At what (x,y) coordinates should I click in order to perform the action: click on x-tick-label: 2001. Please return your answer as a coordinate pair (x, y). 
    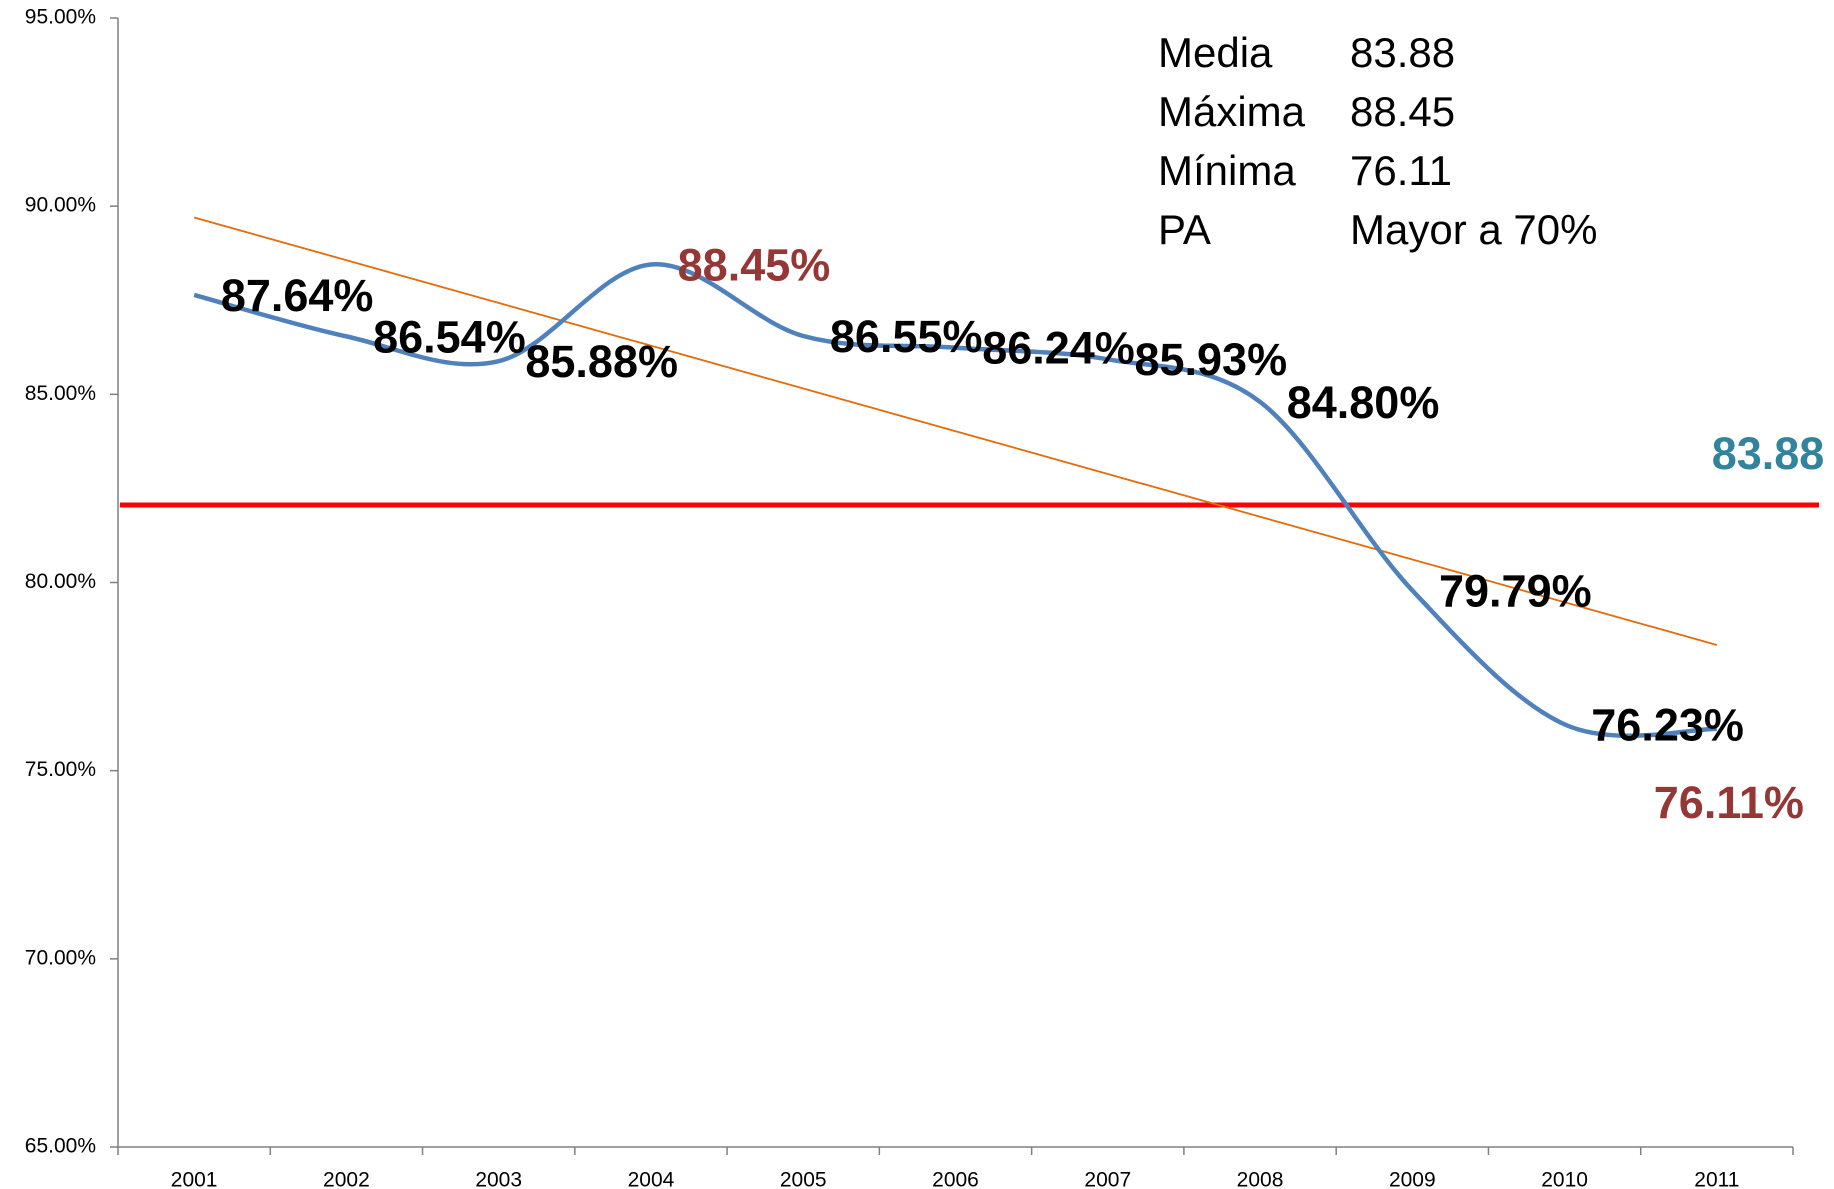
    Looking at the image, I should click on (194, 1179).